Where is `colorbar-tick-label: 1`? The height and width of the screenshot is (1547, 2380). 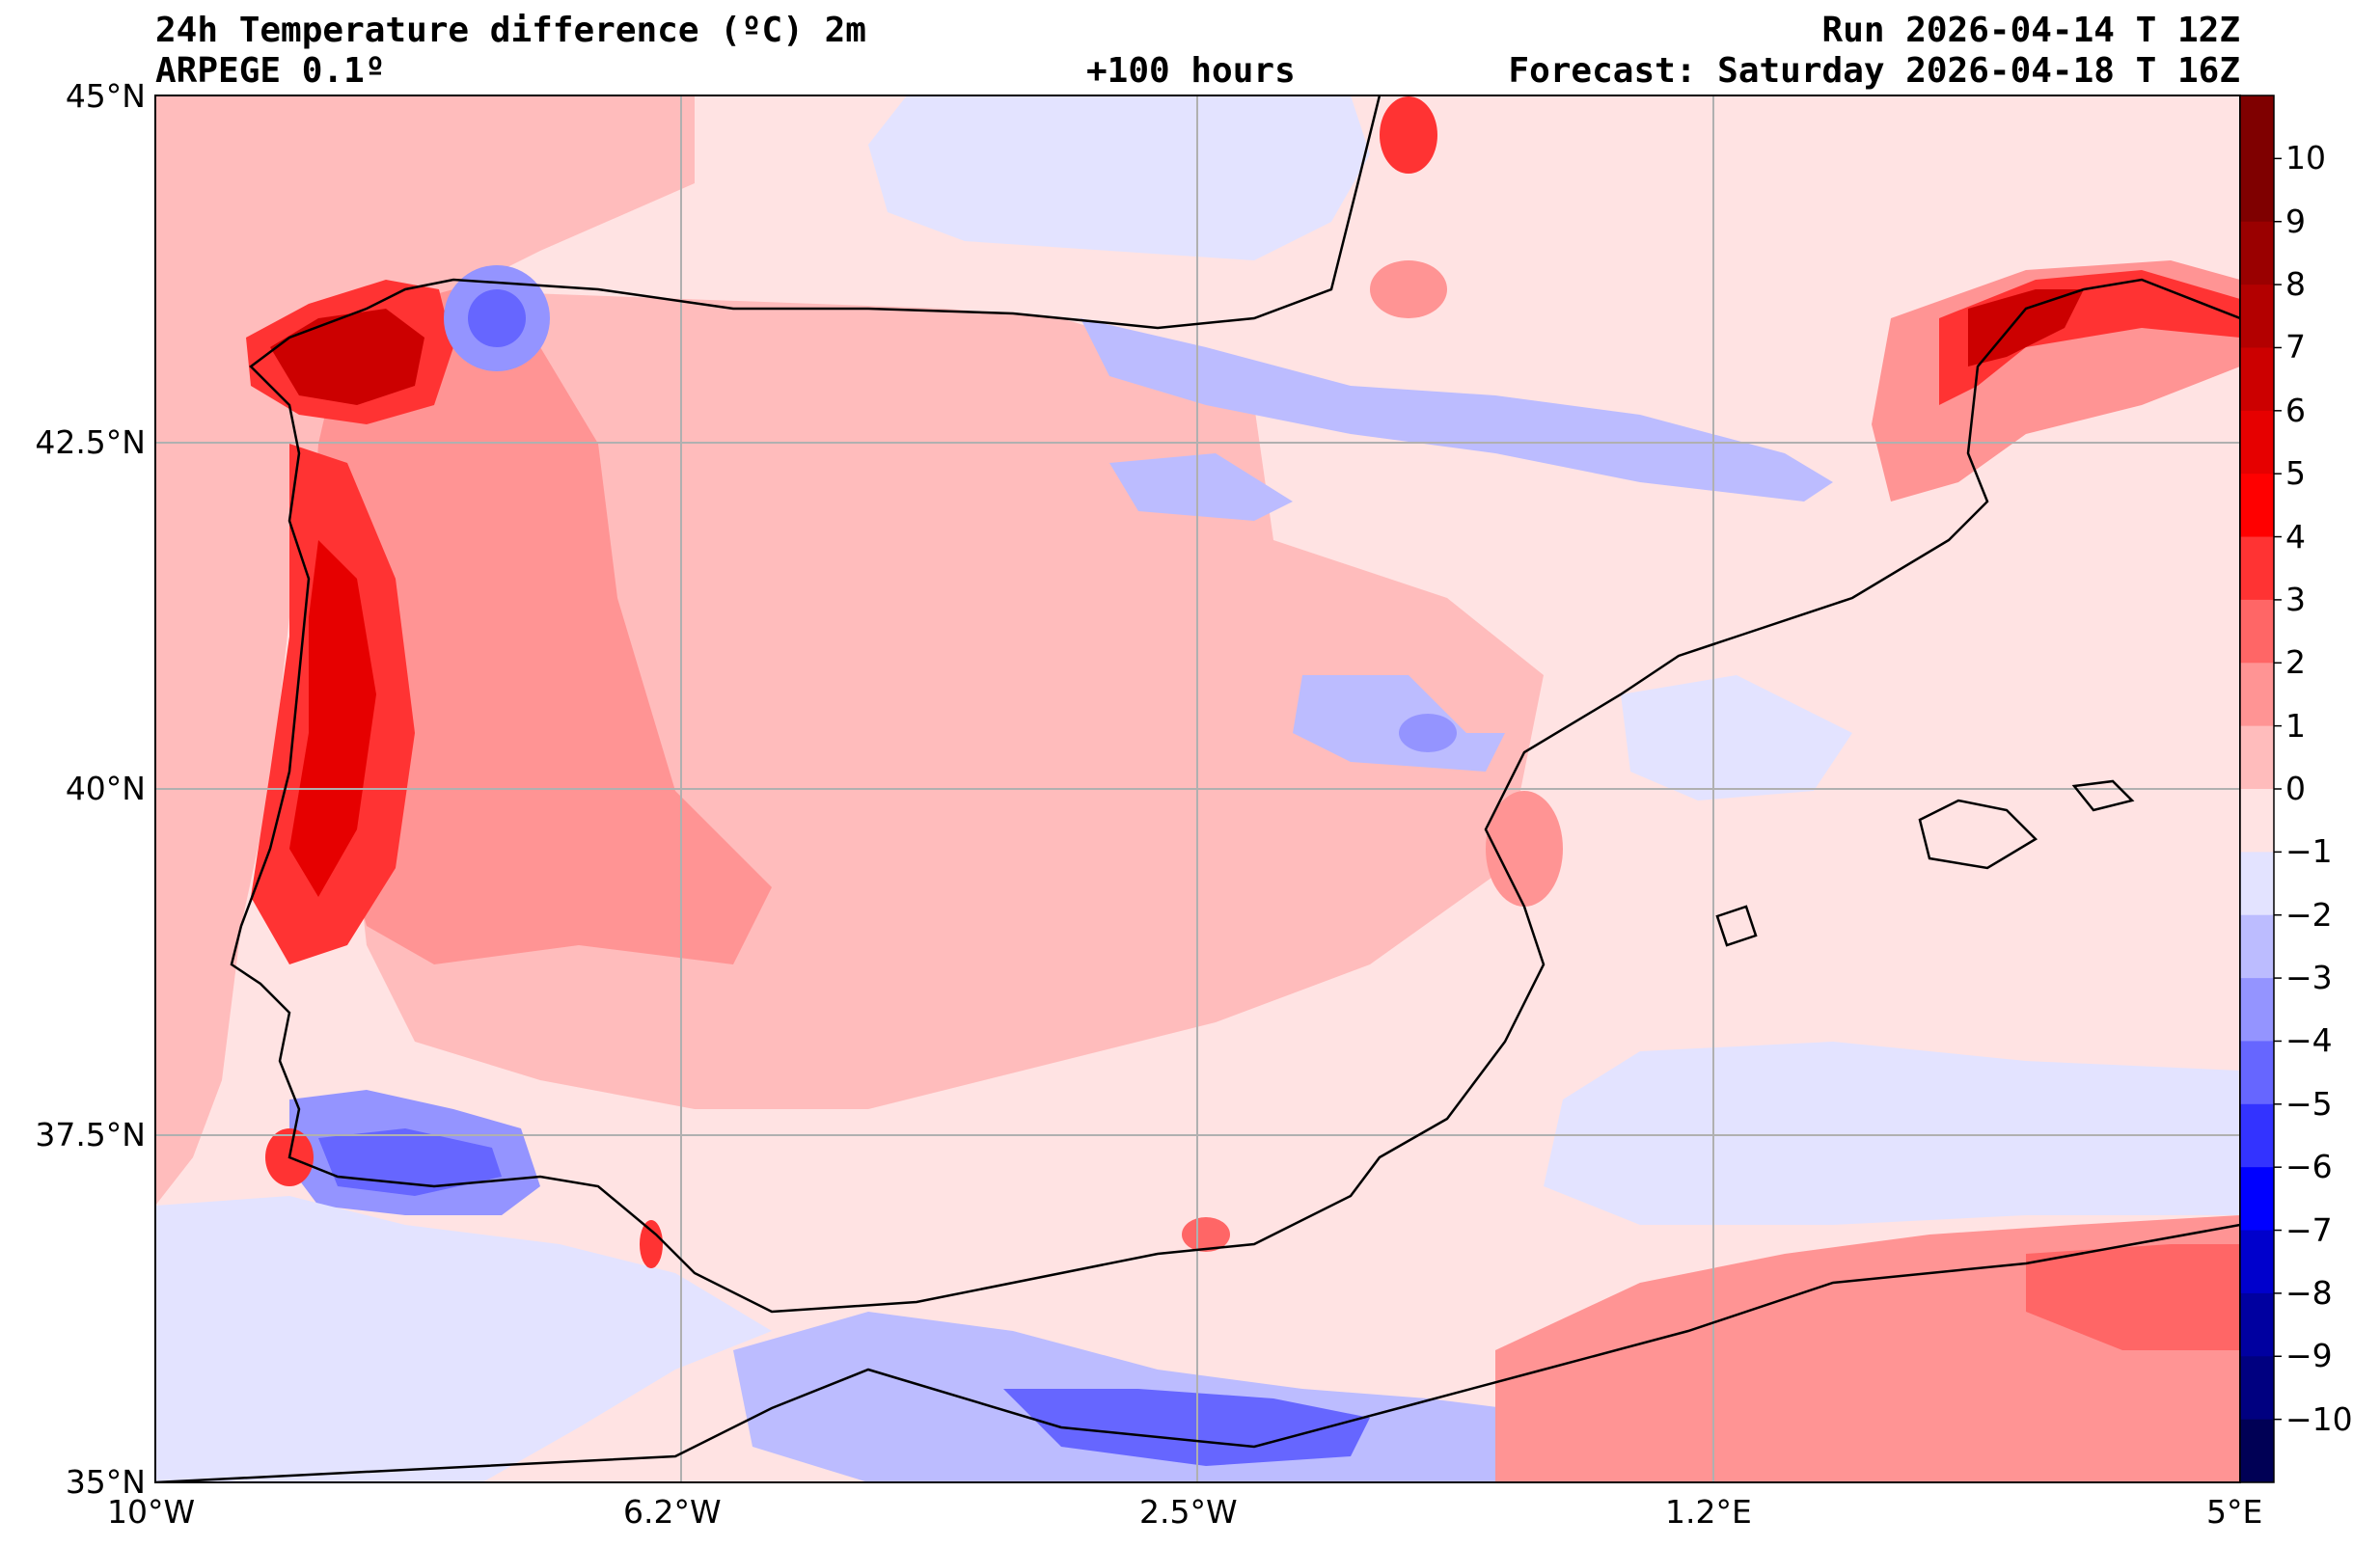 colorbar-tick-label: 1 is located at coordinates (2296, 725).